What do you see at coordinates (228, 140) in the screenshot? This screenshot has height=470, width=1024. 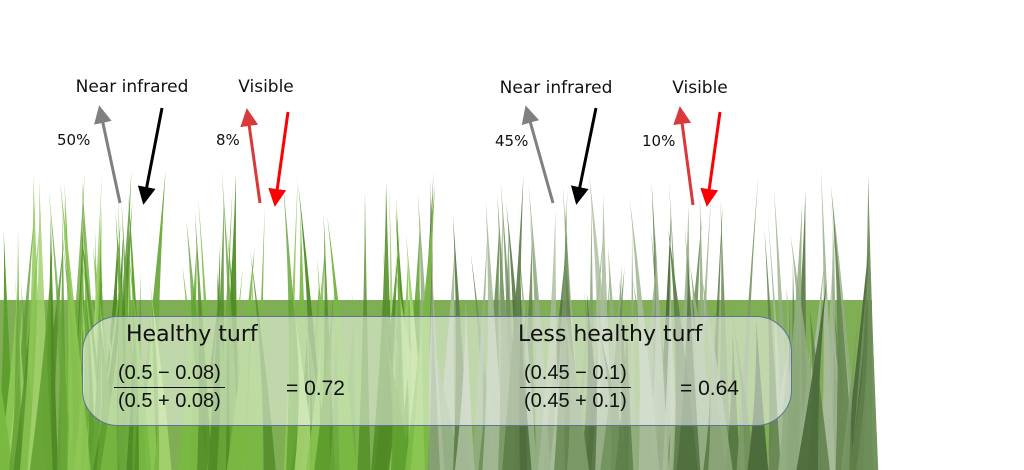 I see `visible-reflectance: 8%` at bounding box center [228, 140].